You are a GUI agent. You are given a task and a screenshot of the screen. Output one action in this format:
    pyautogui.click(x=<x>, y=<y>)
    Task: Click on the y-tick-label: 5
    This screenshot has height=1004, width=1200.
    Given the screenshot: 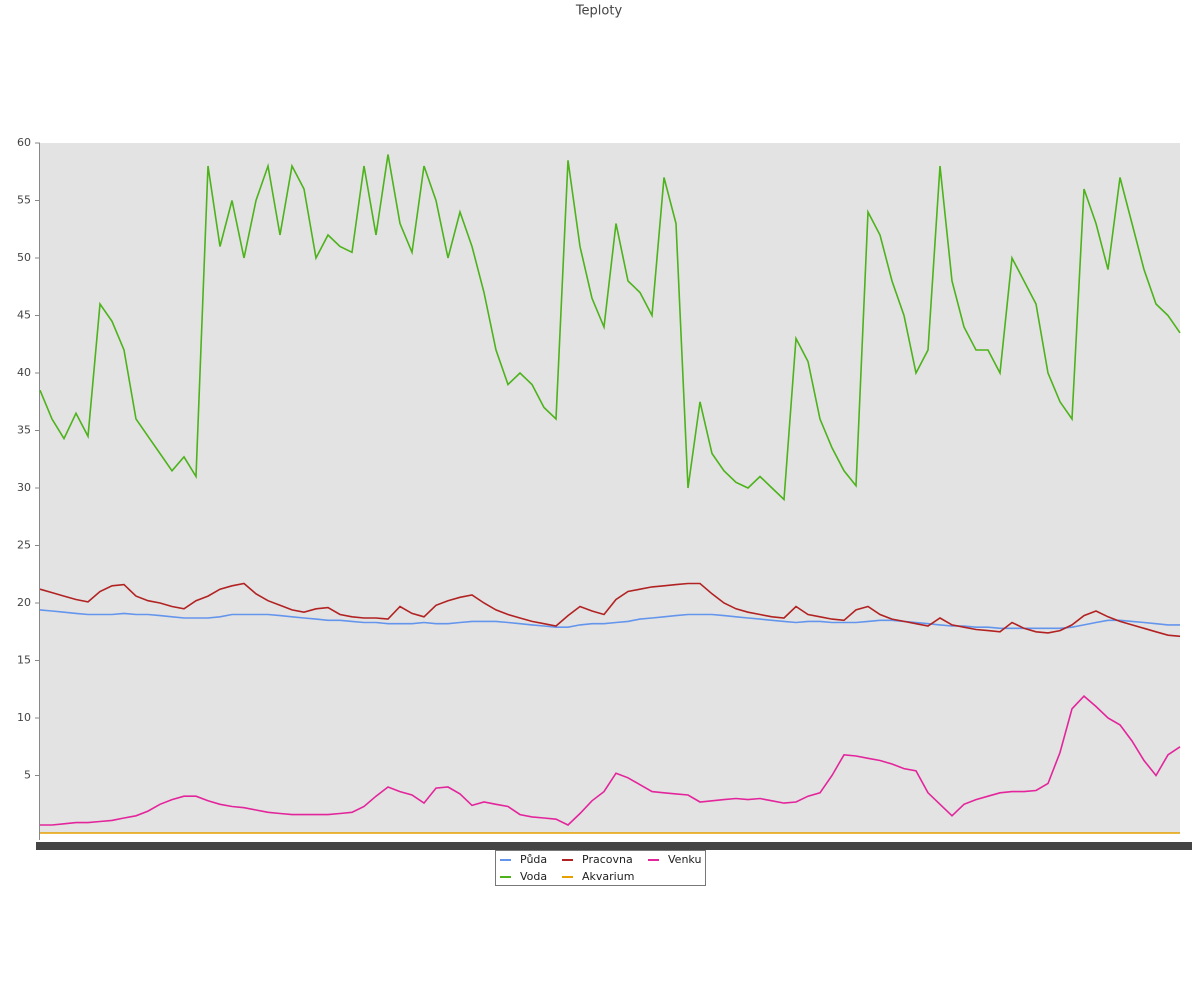 What is the action you would take?
    pyautogui.click(x=27, y=775)
    